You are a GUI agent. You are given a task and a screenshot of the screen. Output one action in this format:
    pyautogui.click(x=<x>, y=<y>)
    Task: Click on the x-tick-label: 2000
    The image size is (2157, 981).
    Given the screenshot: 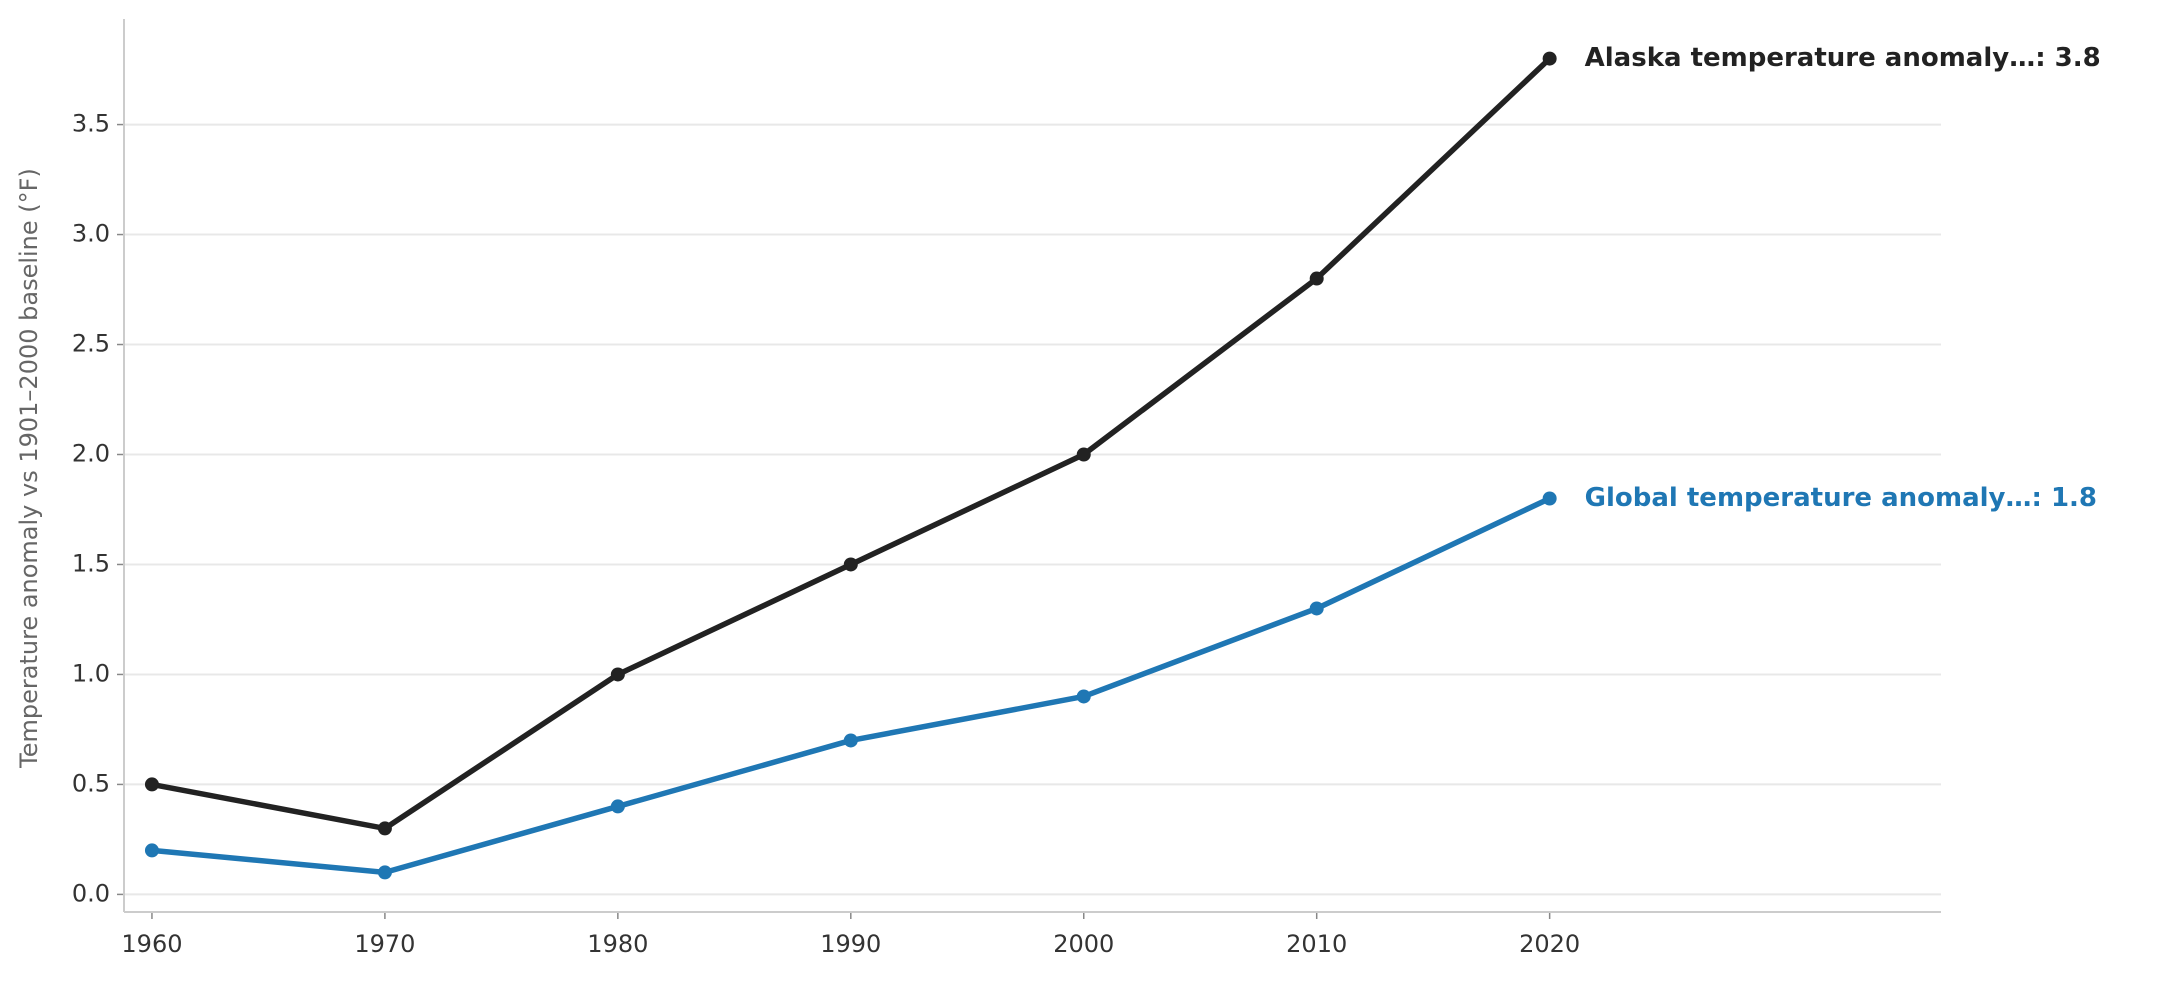 What is the action you would take?
    pyautogui.click(x=1083, y=944)
    